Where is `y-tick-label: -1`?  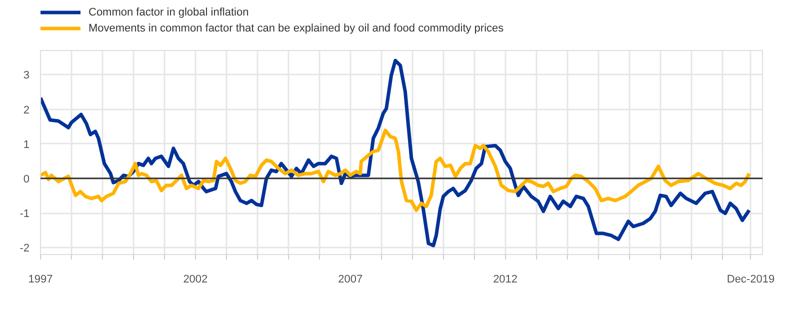 y-tick-label: -1 is located at coordinates (25, 214).